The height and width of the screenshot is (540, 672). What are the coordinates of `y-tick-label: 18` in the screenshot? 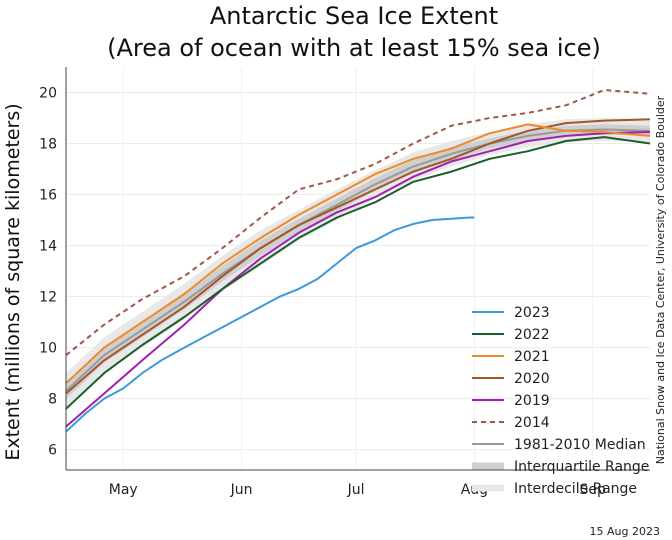 It's located at (48, 145).